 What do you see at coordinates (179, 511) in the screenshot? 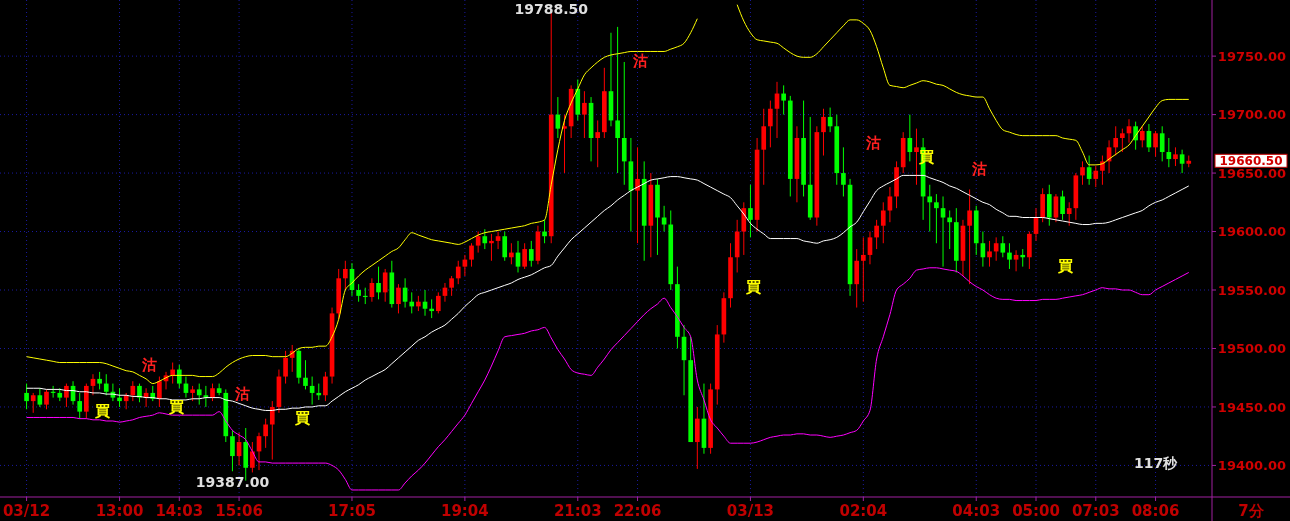
I see `x-tick-label: 14:03` at bounding box center [179, 511].